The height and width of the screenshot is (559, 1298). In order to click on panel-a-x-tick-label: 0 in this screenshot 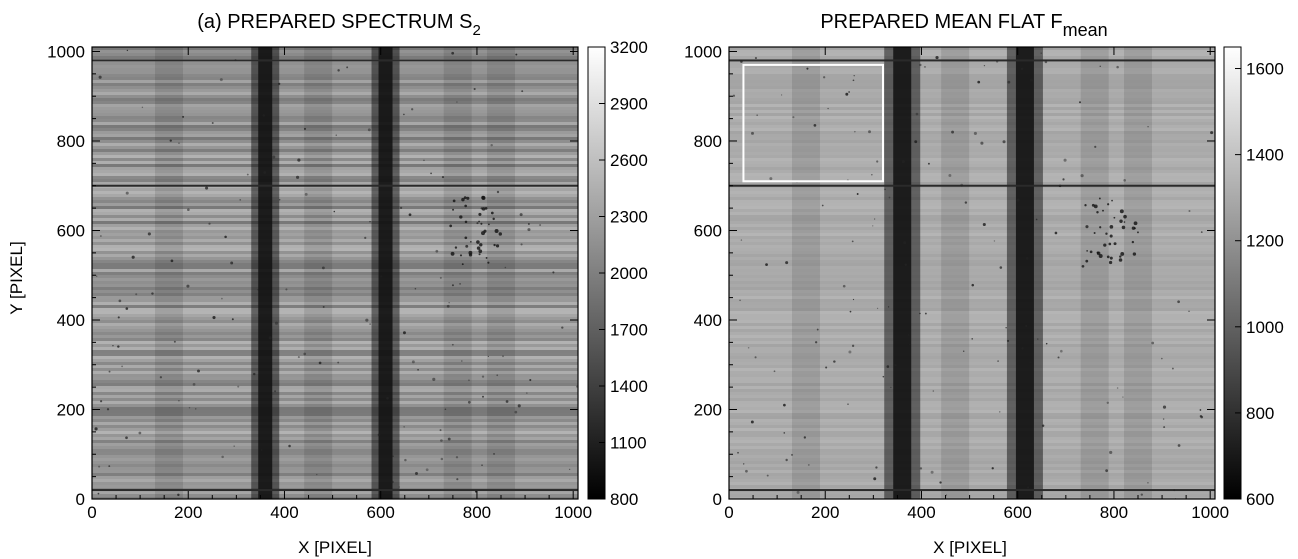, I will do `click(91, 512)`.